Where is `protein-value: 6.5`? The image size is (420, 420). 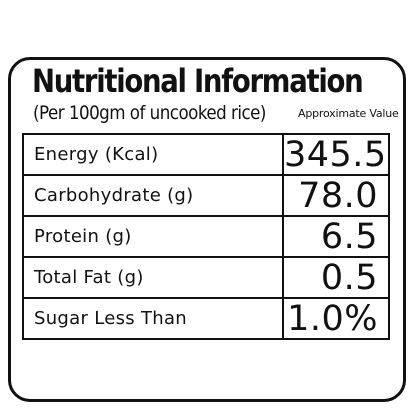 protein-value: 6.5 is located at coordinates (336, 236).